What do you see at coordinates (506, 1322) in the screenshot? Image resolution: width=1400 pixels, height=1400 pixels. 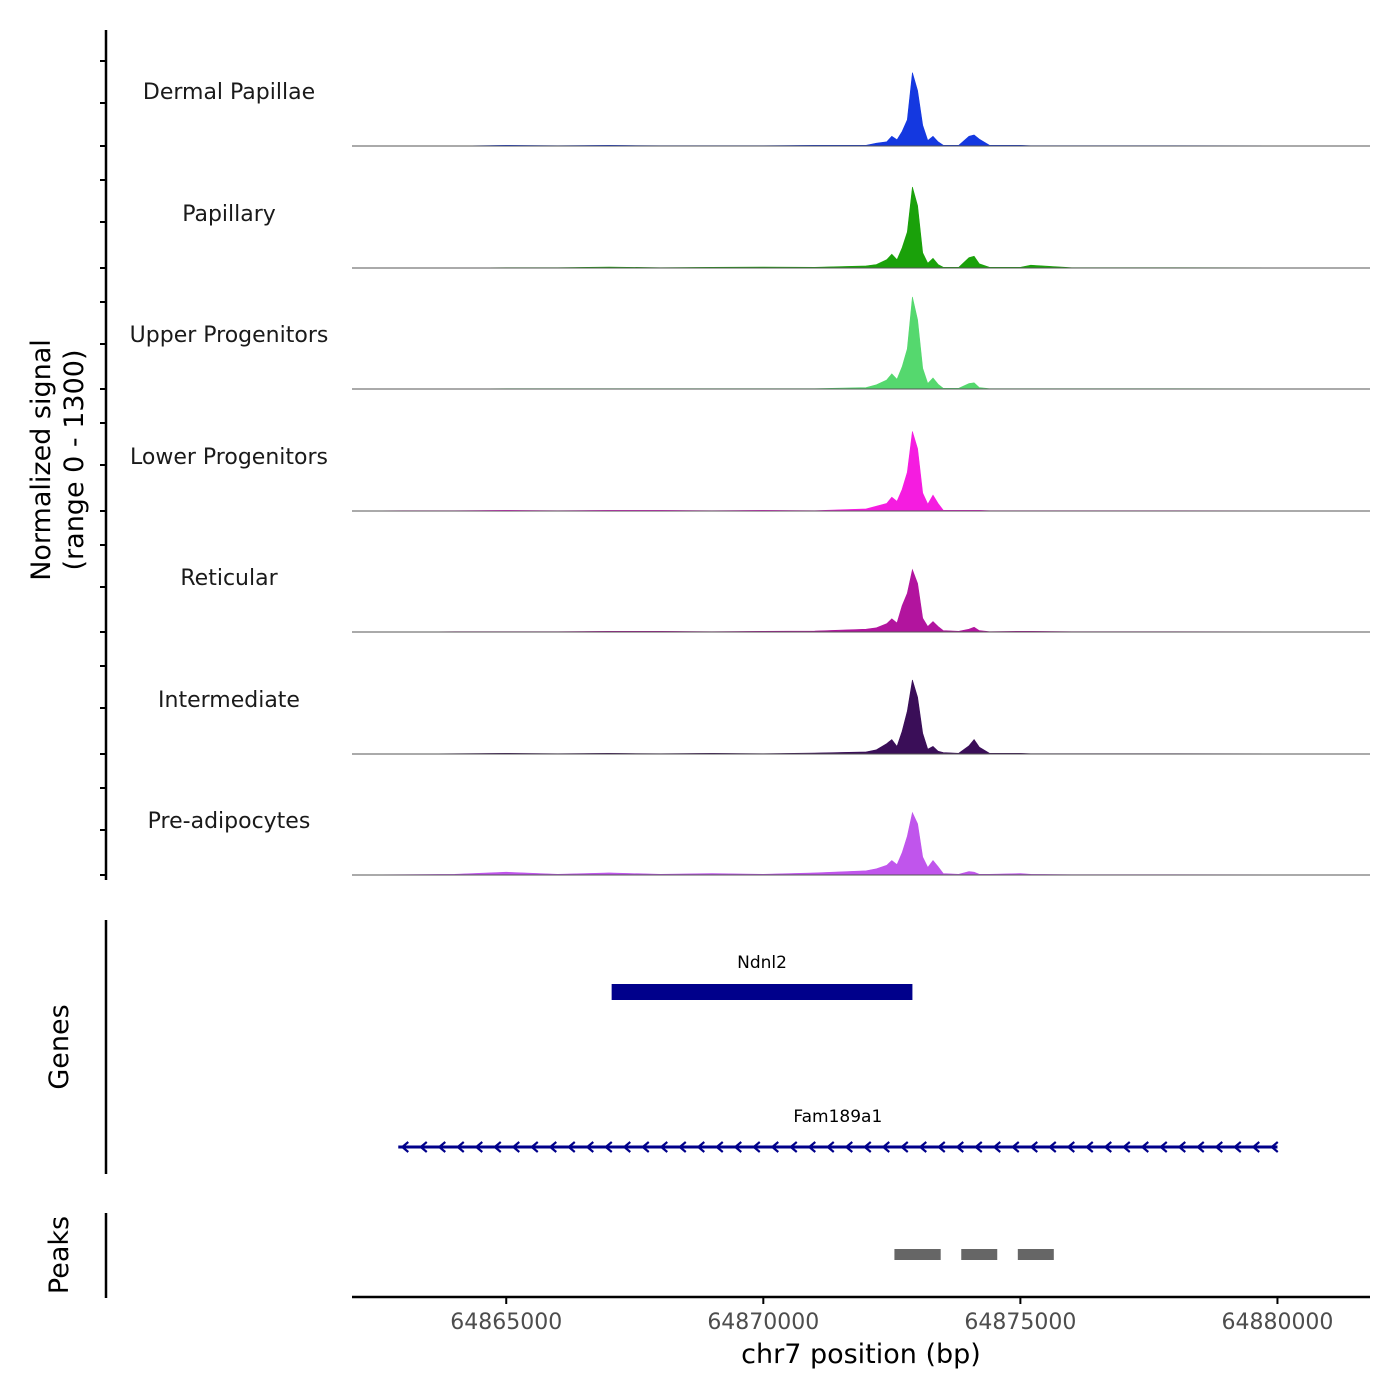 I see `x-tick-label: 64865000` at bounding box center [506, 1322].